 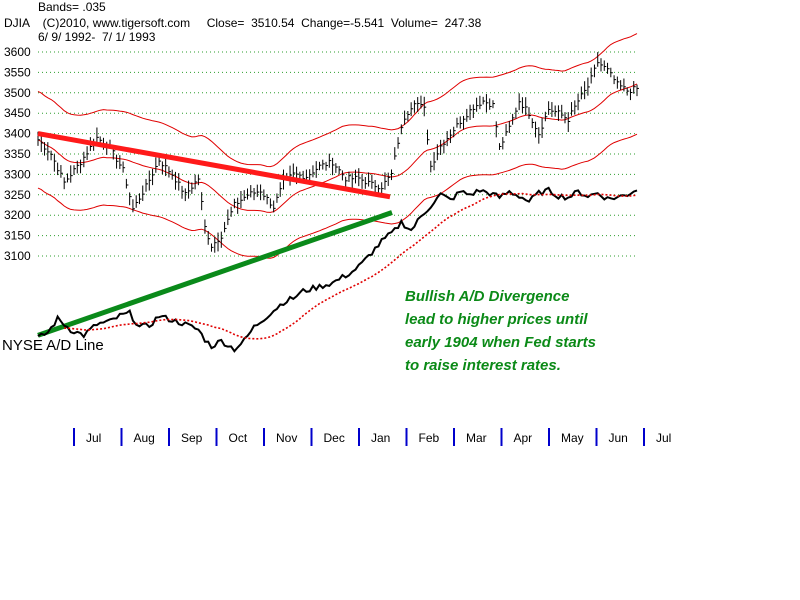 What do you see at coordinates (72, 7) in the screenshot?
I see `bands-label: Bands= .035` at bounding box center [72, 7].